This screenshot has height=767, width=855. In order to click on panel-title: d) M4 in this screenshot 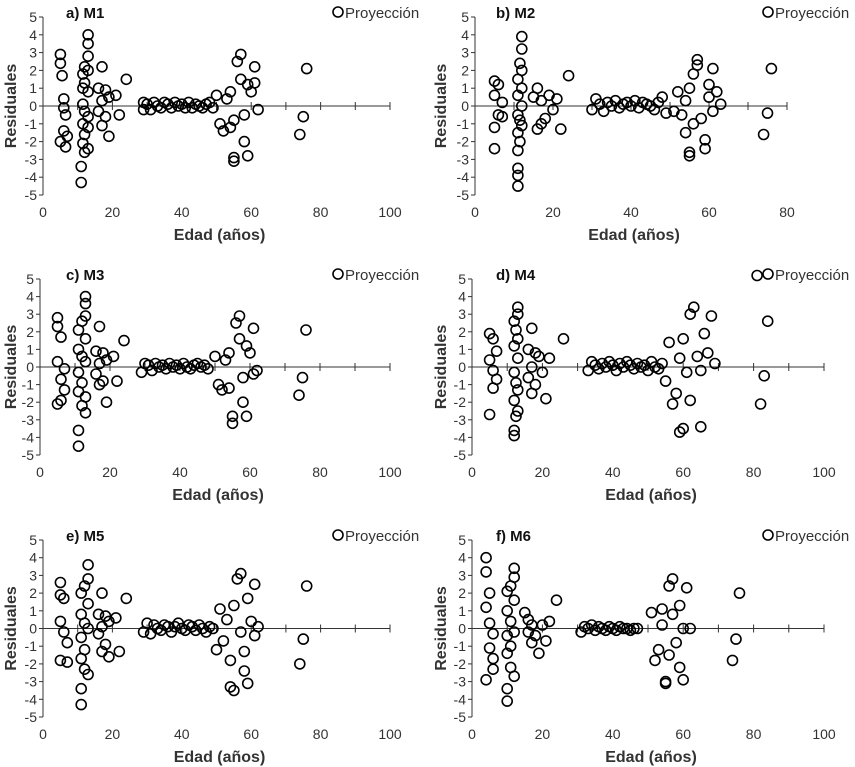, I will do `click(516, 275)`.